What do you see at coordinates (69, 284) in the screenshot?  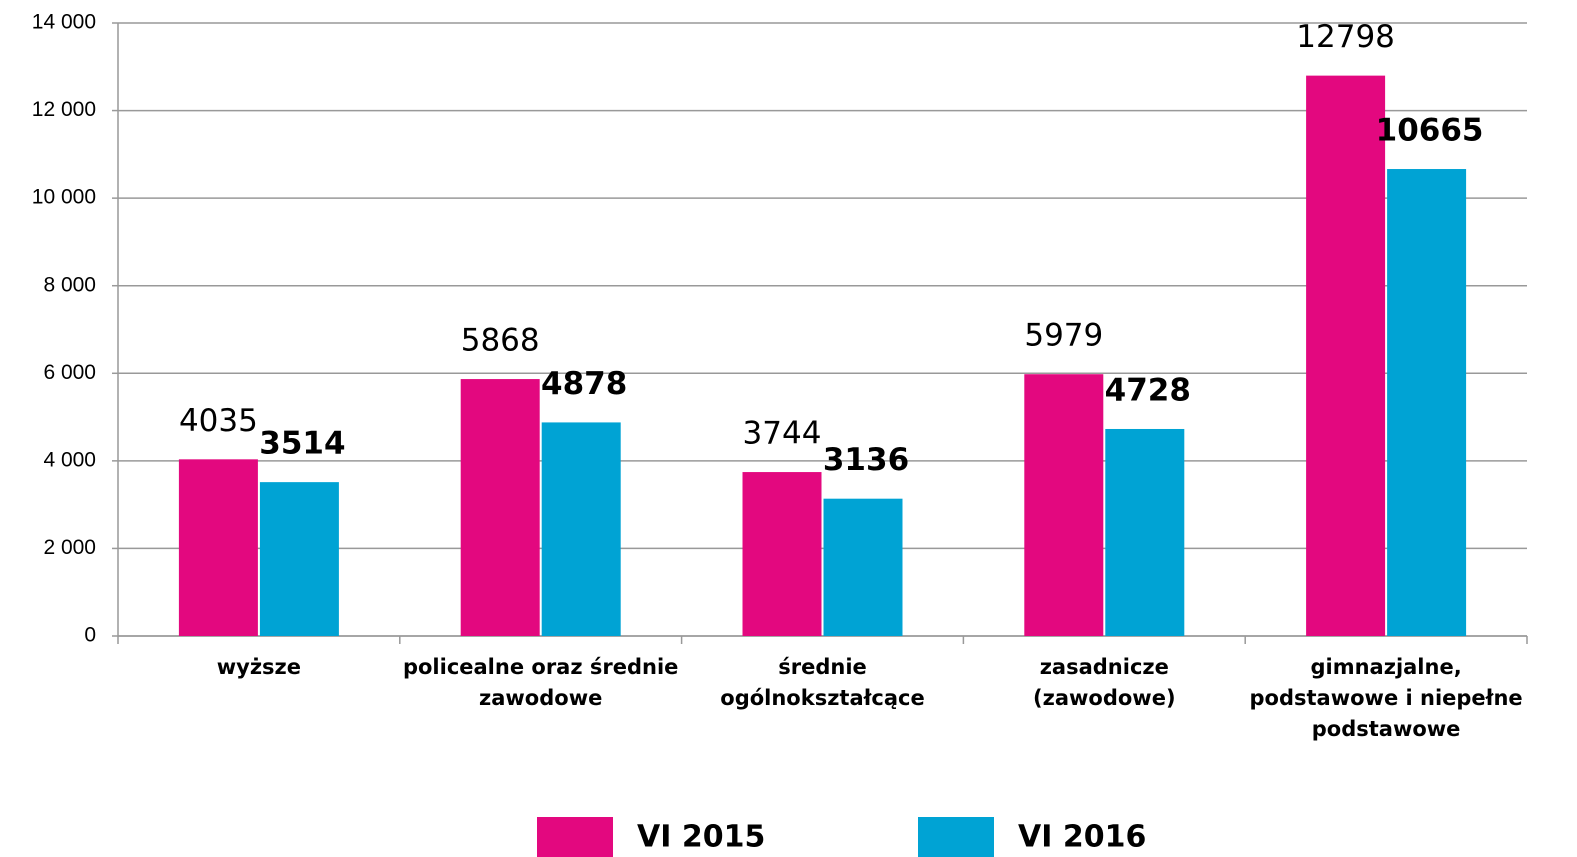 I see `y-tick-label: 8 000` at bounding box center [69, 284].